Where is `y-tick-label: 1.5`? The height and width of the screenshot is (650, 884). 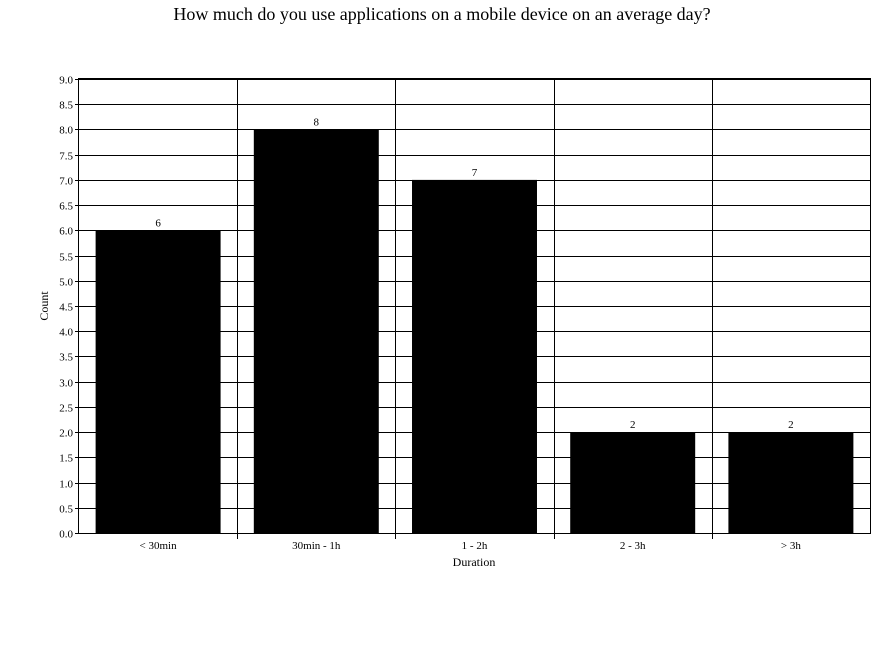 y-tick-label: 1.5 is located at coordinates (66, 459).